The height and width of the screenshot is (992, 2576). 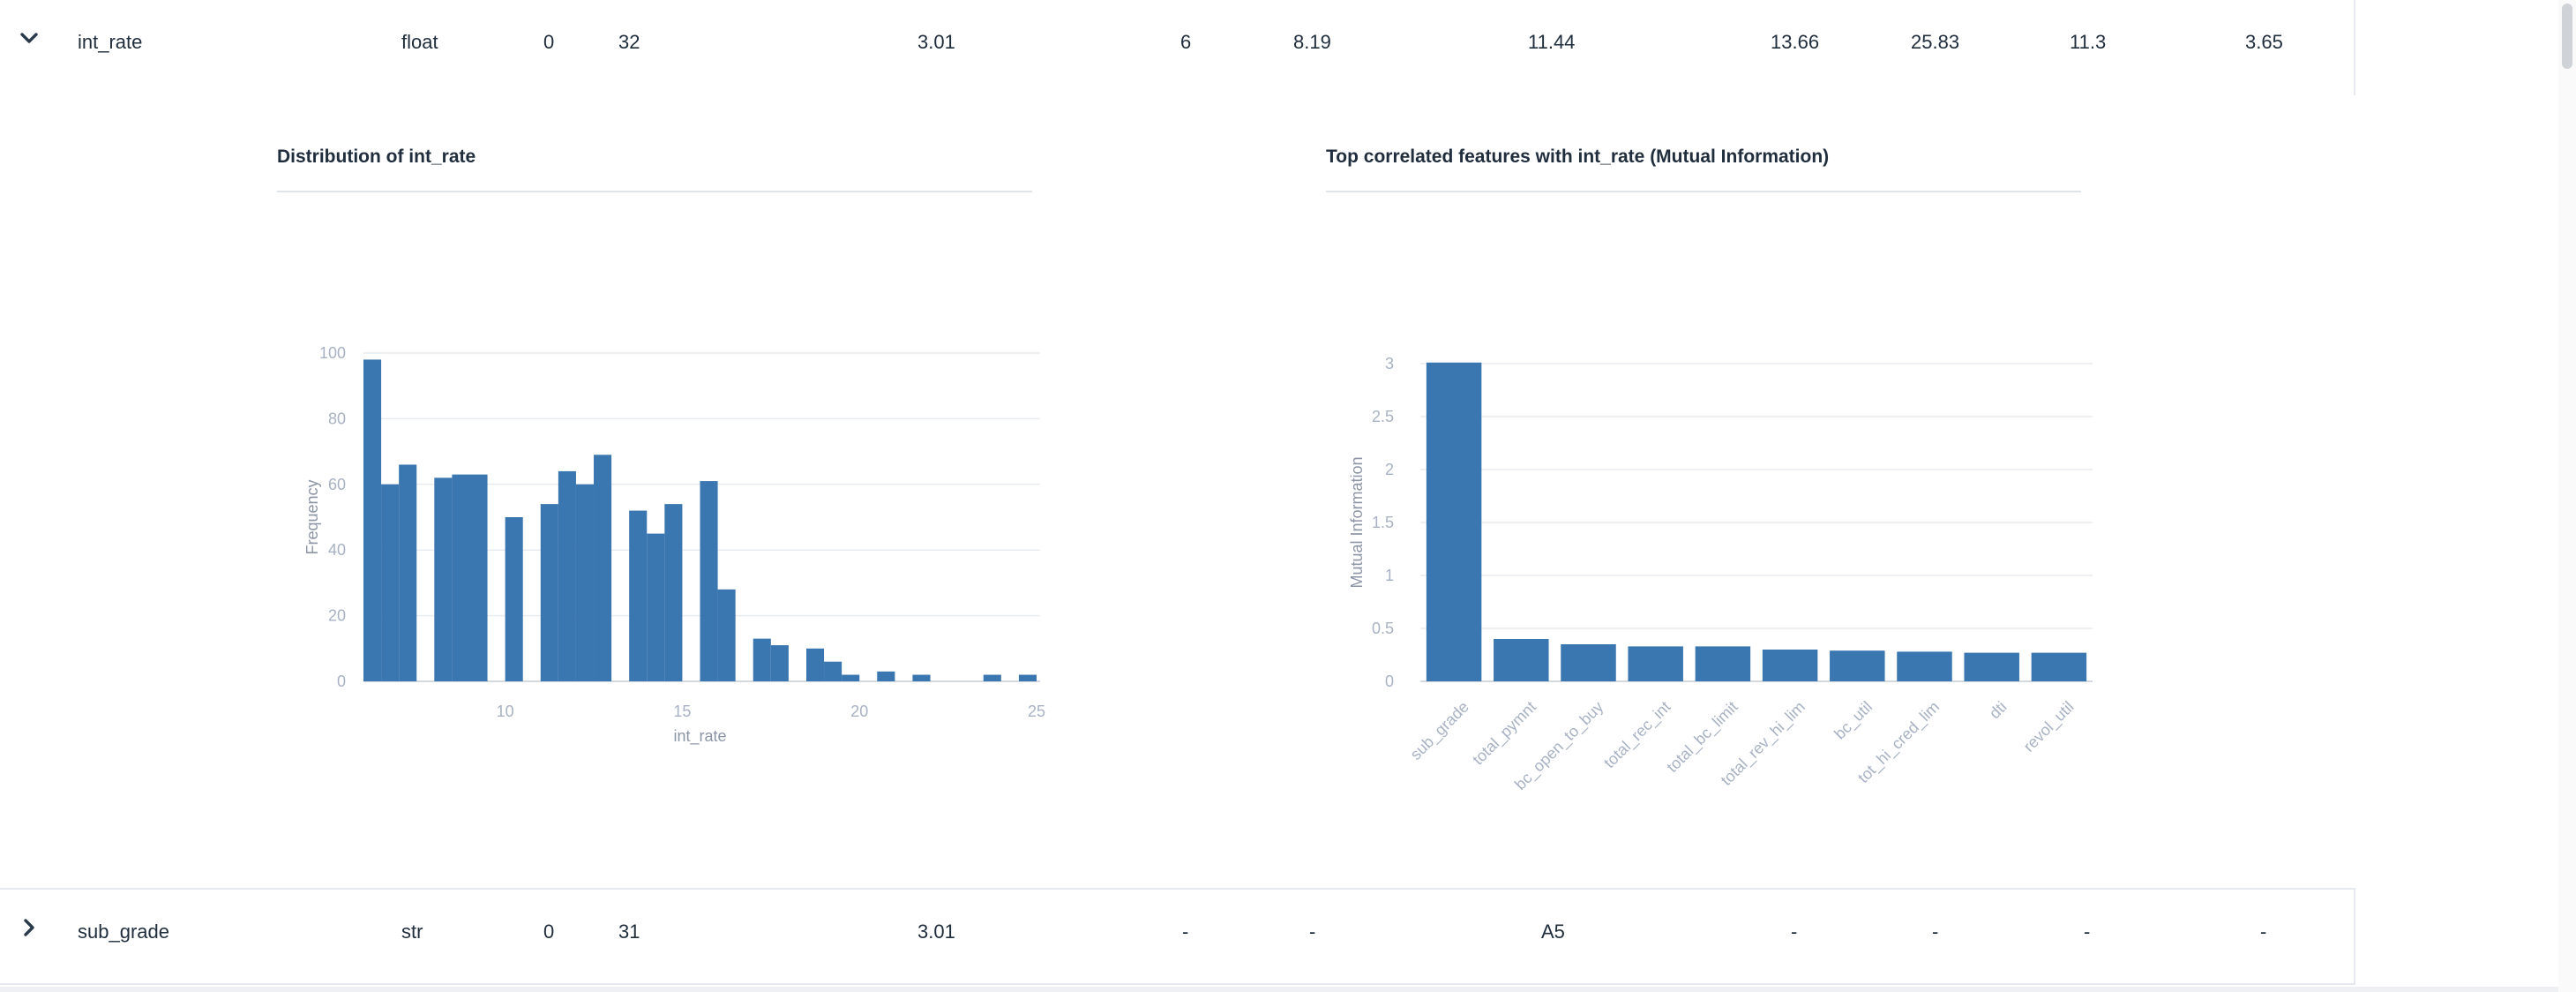 I want to click on x-tick-label: 15, so click(x=682, y=711).